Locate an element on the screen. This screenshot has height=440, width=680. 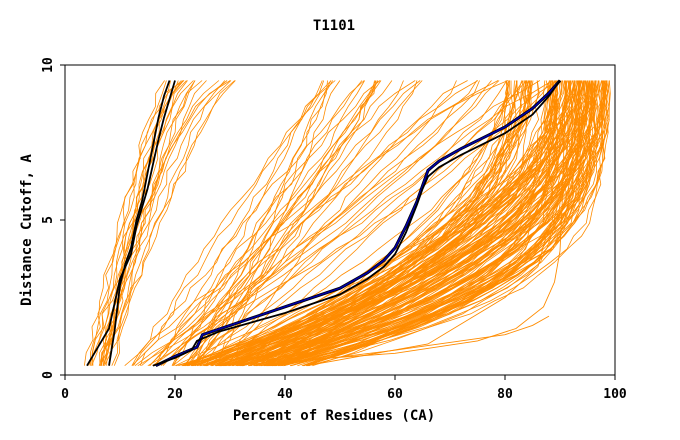
x-tick-label: 100 is located at coordinates (615, 394).